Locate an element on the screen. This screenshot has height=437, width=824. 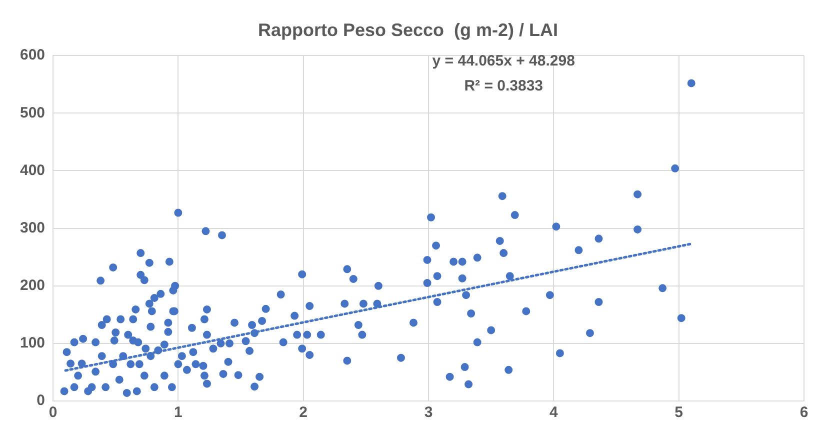
x-tick-label: 1 is located at coordinates (178, 413).